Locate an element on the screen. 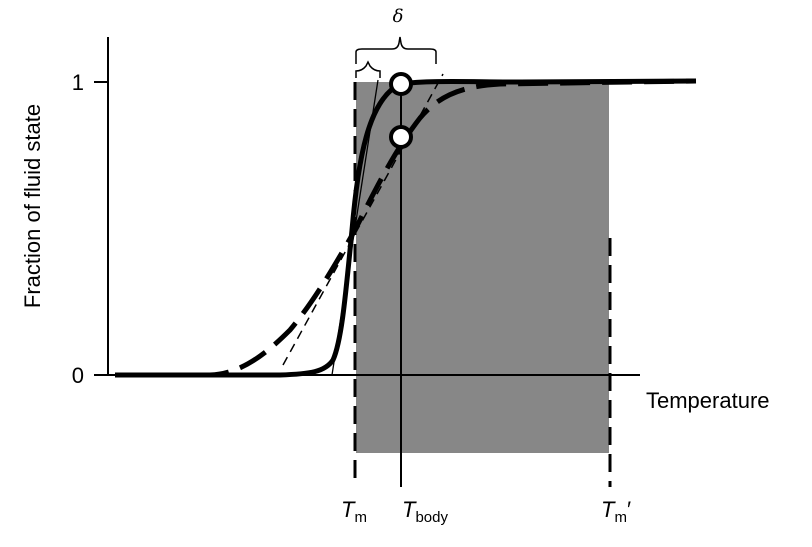 Image resolution: width=812 pixels, height=547 pixels. sharp-curve-point is located at coordinates (401, 84).